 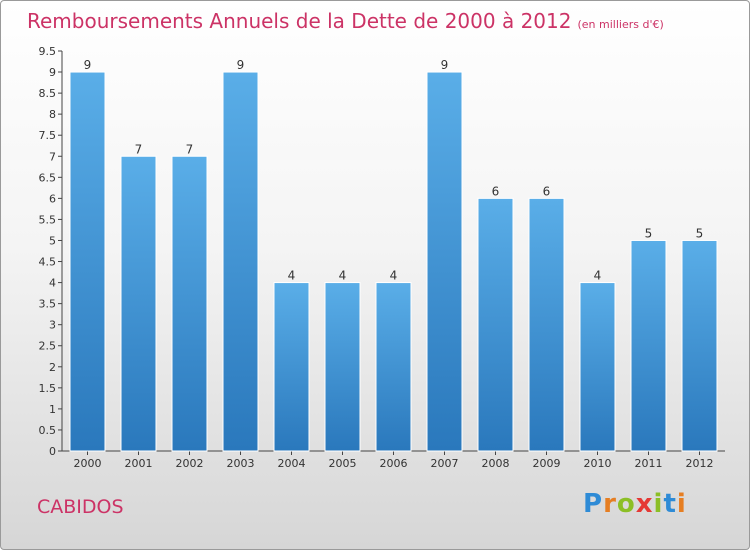 I want to click on y-tick-label: 0, so click(x=52, y=451).